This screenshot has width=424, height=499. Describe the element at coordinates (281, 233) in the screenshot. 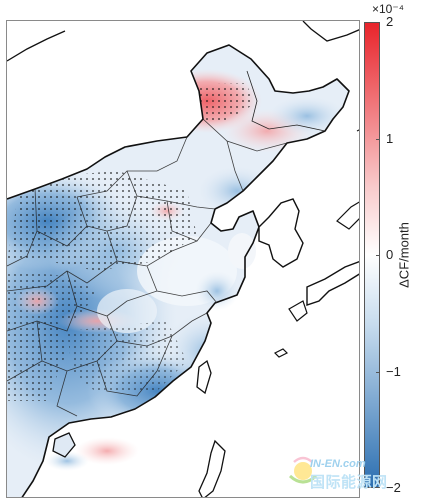

I see `korea-coastline` at that location.